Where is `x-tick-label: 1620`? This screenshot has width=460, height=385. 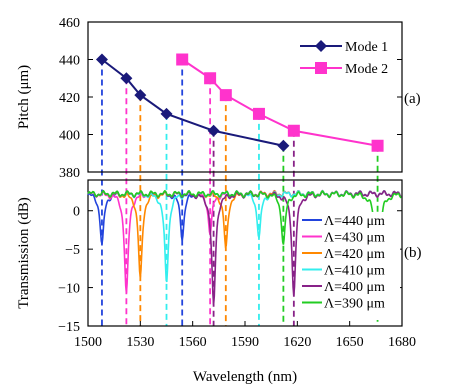 x-tick-label: 1620 is located at coordinates (297, 342).